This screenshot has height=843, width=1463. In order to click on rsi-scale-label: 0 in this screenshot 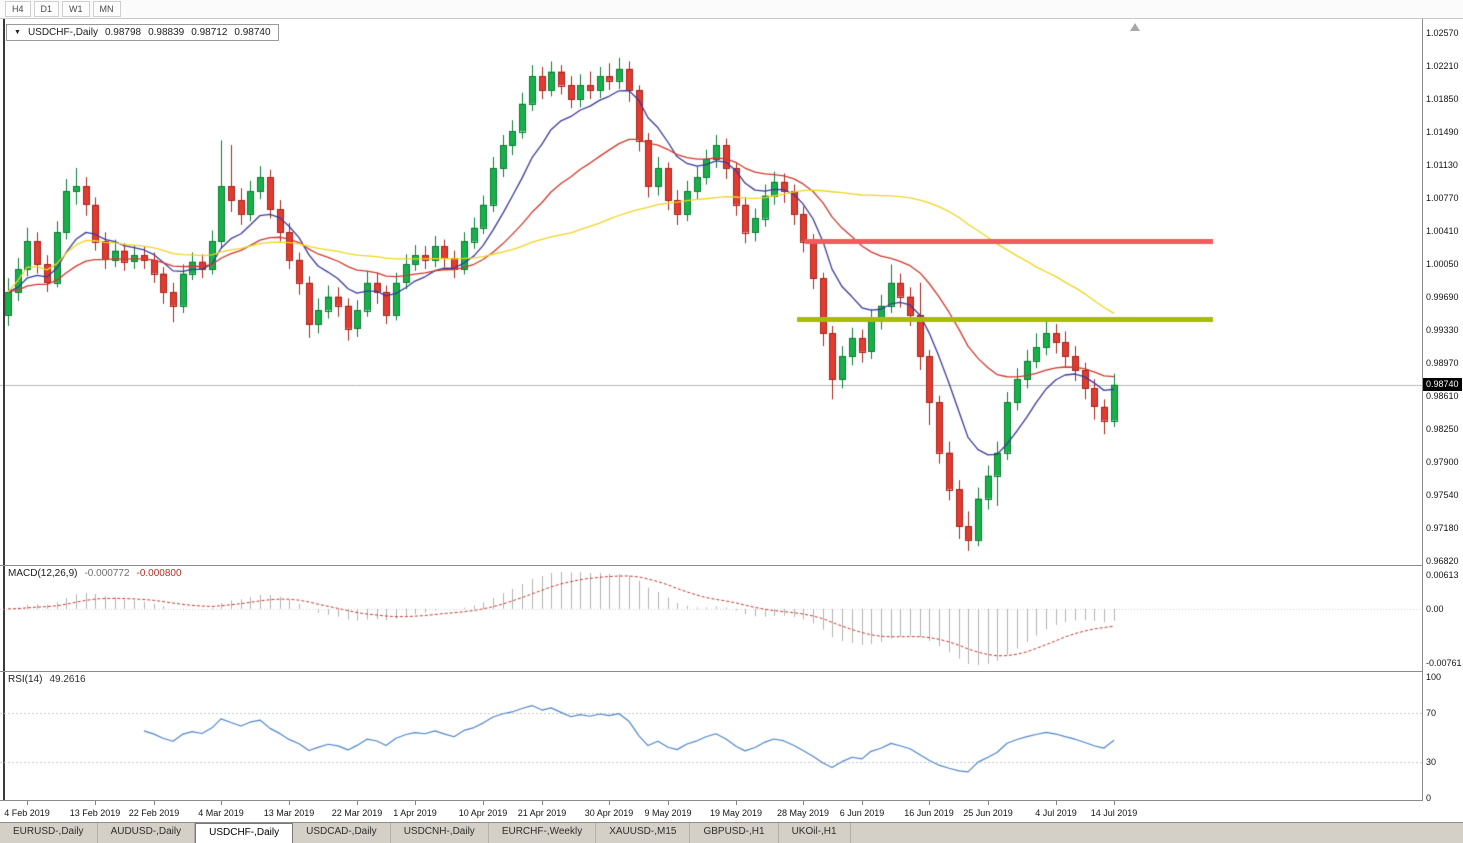, I will do `click(1429, 798)`.